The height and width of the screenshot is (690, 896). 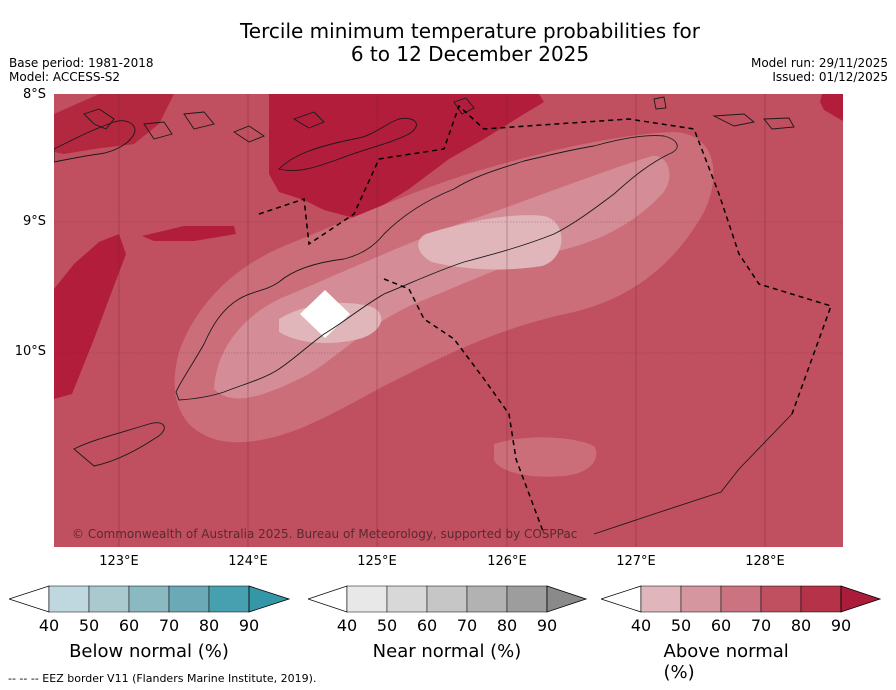 I want to click on no-data-marker, so click(x=325, y=314).